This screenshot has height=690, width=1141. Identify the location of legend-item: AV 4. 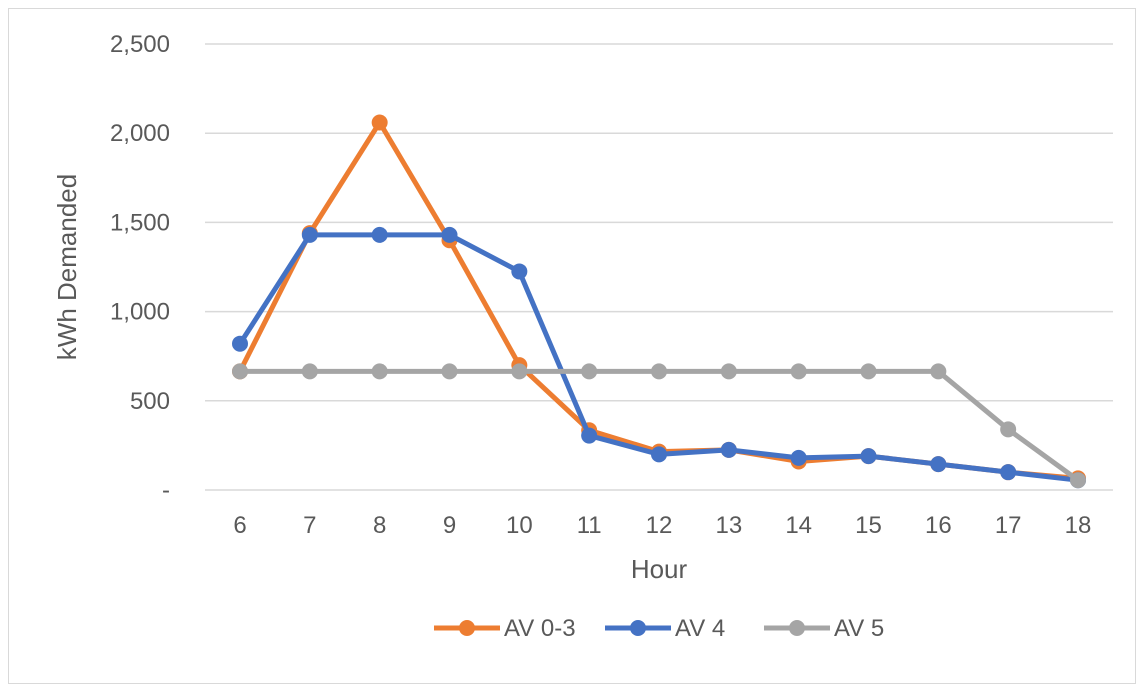
(665, 628).